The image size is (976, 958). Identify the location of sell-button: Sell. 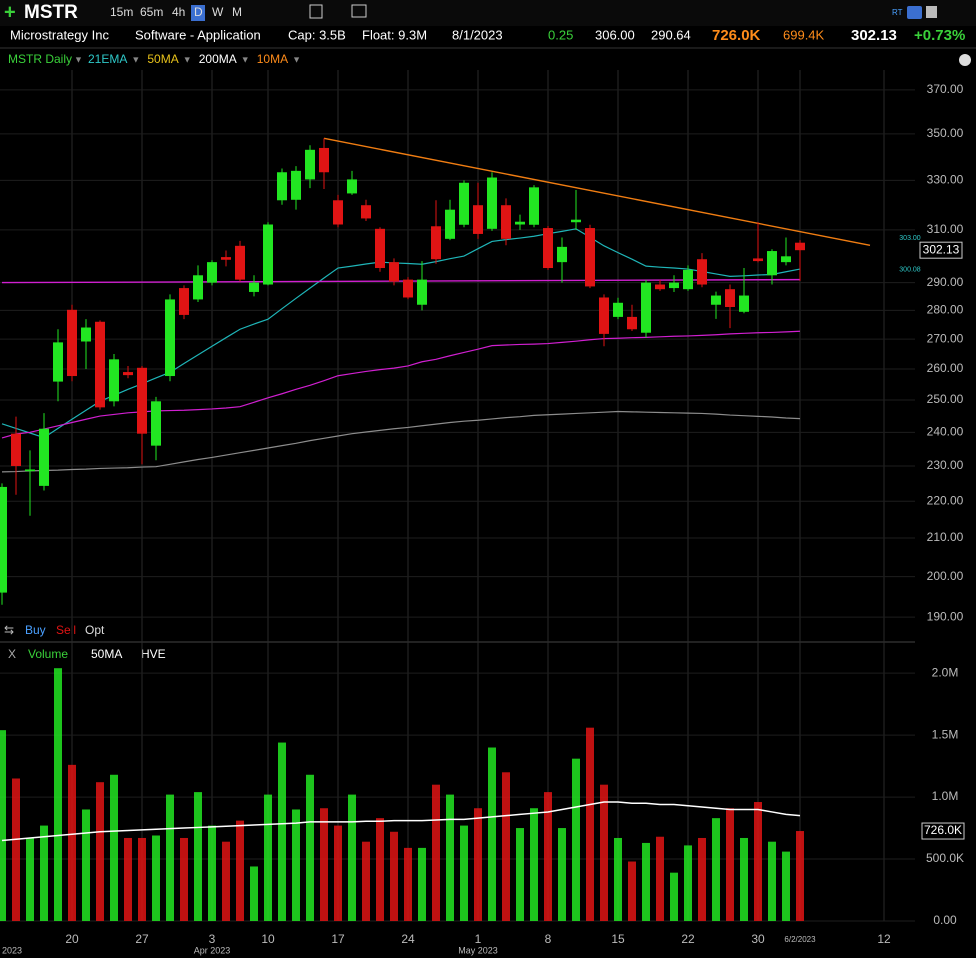
(66, 630).